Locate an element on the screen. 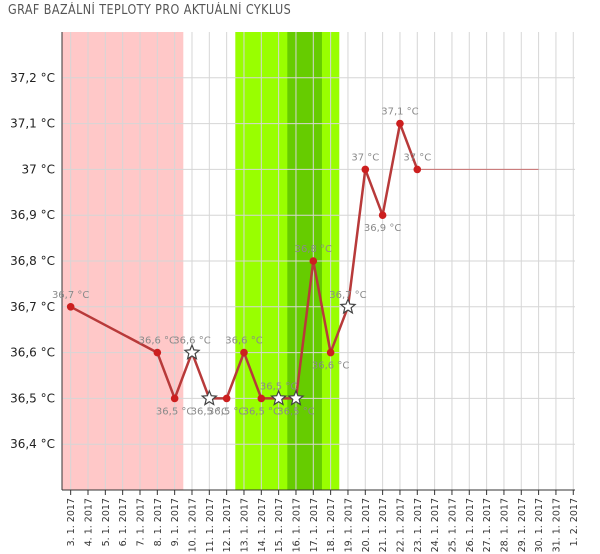 This screenshot has width=600, height=554. data-label: 37,1 °C is located at coordinates (399, 112).